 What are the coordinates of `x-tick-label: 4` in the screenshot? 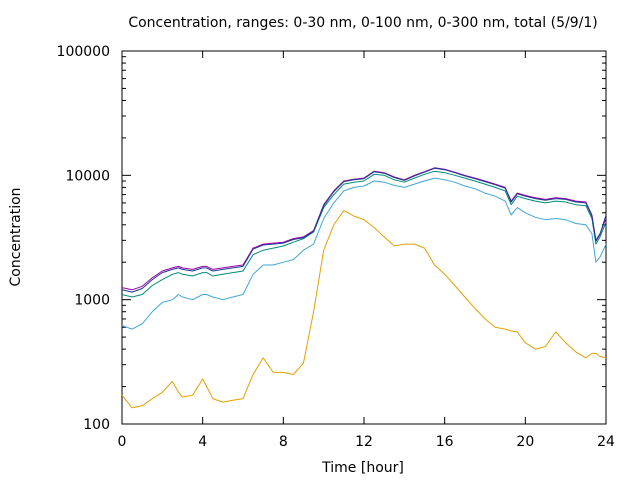 It's located at (202, 442).